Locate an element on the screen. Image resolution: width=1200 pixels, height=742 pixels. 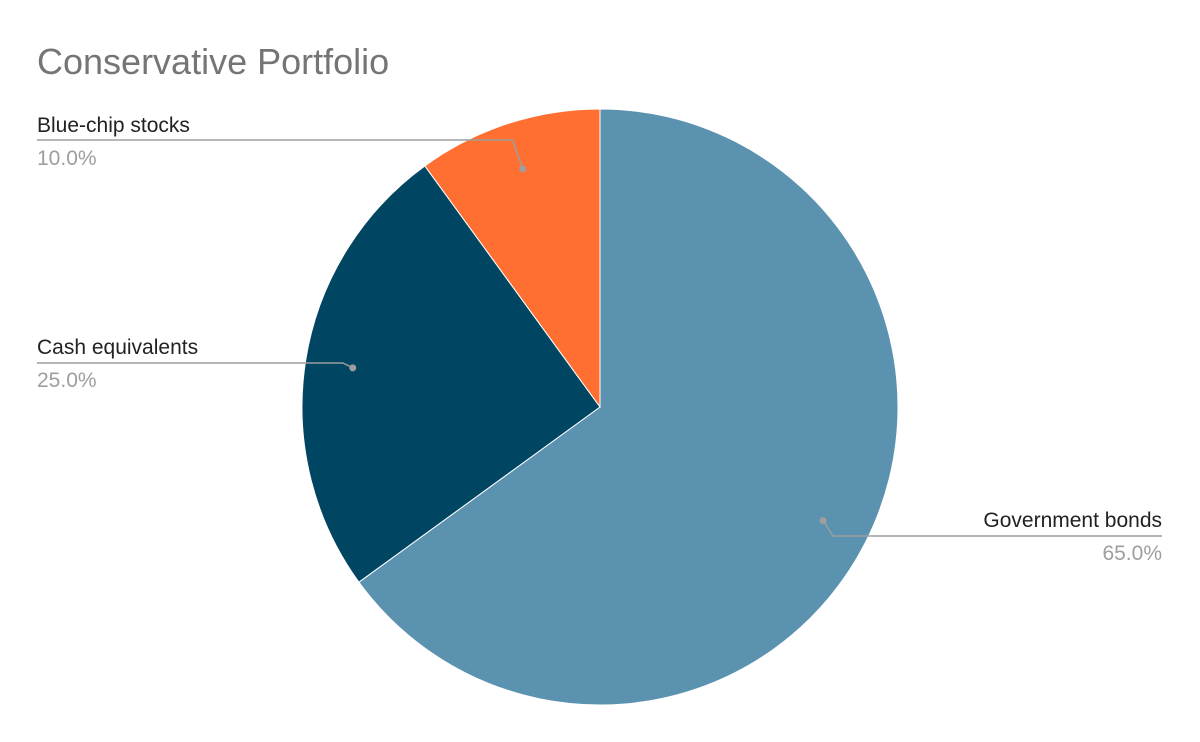
slice-label: Government bonds is located at coordinates (1072, 520).